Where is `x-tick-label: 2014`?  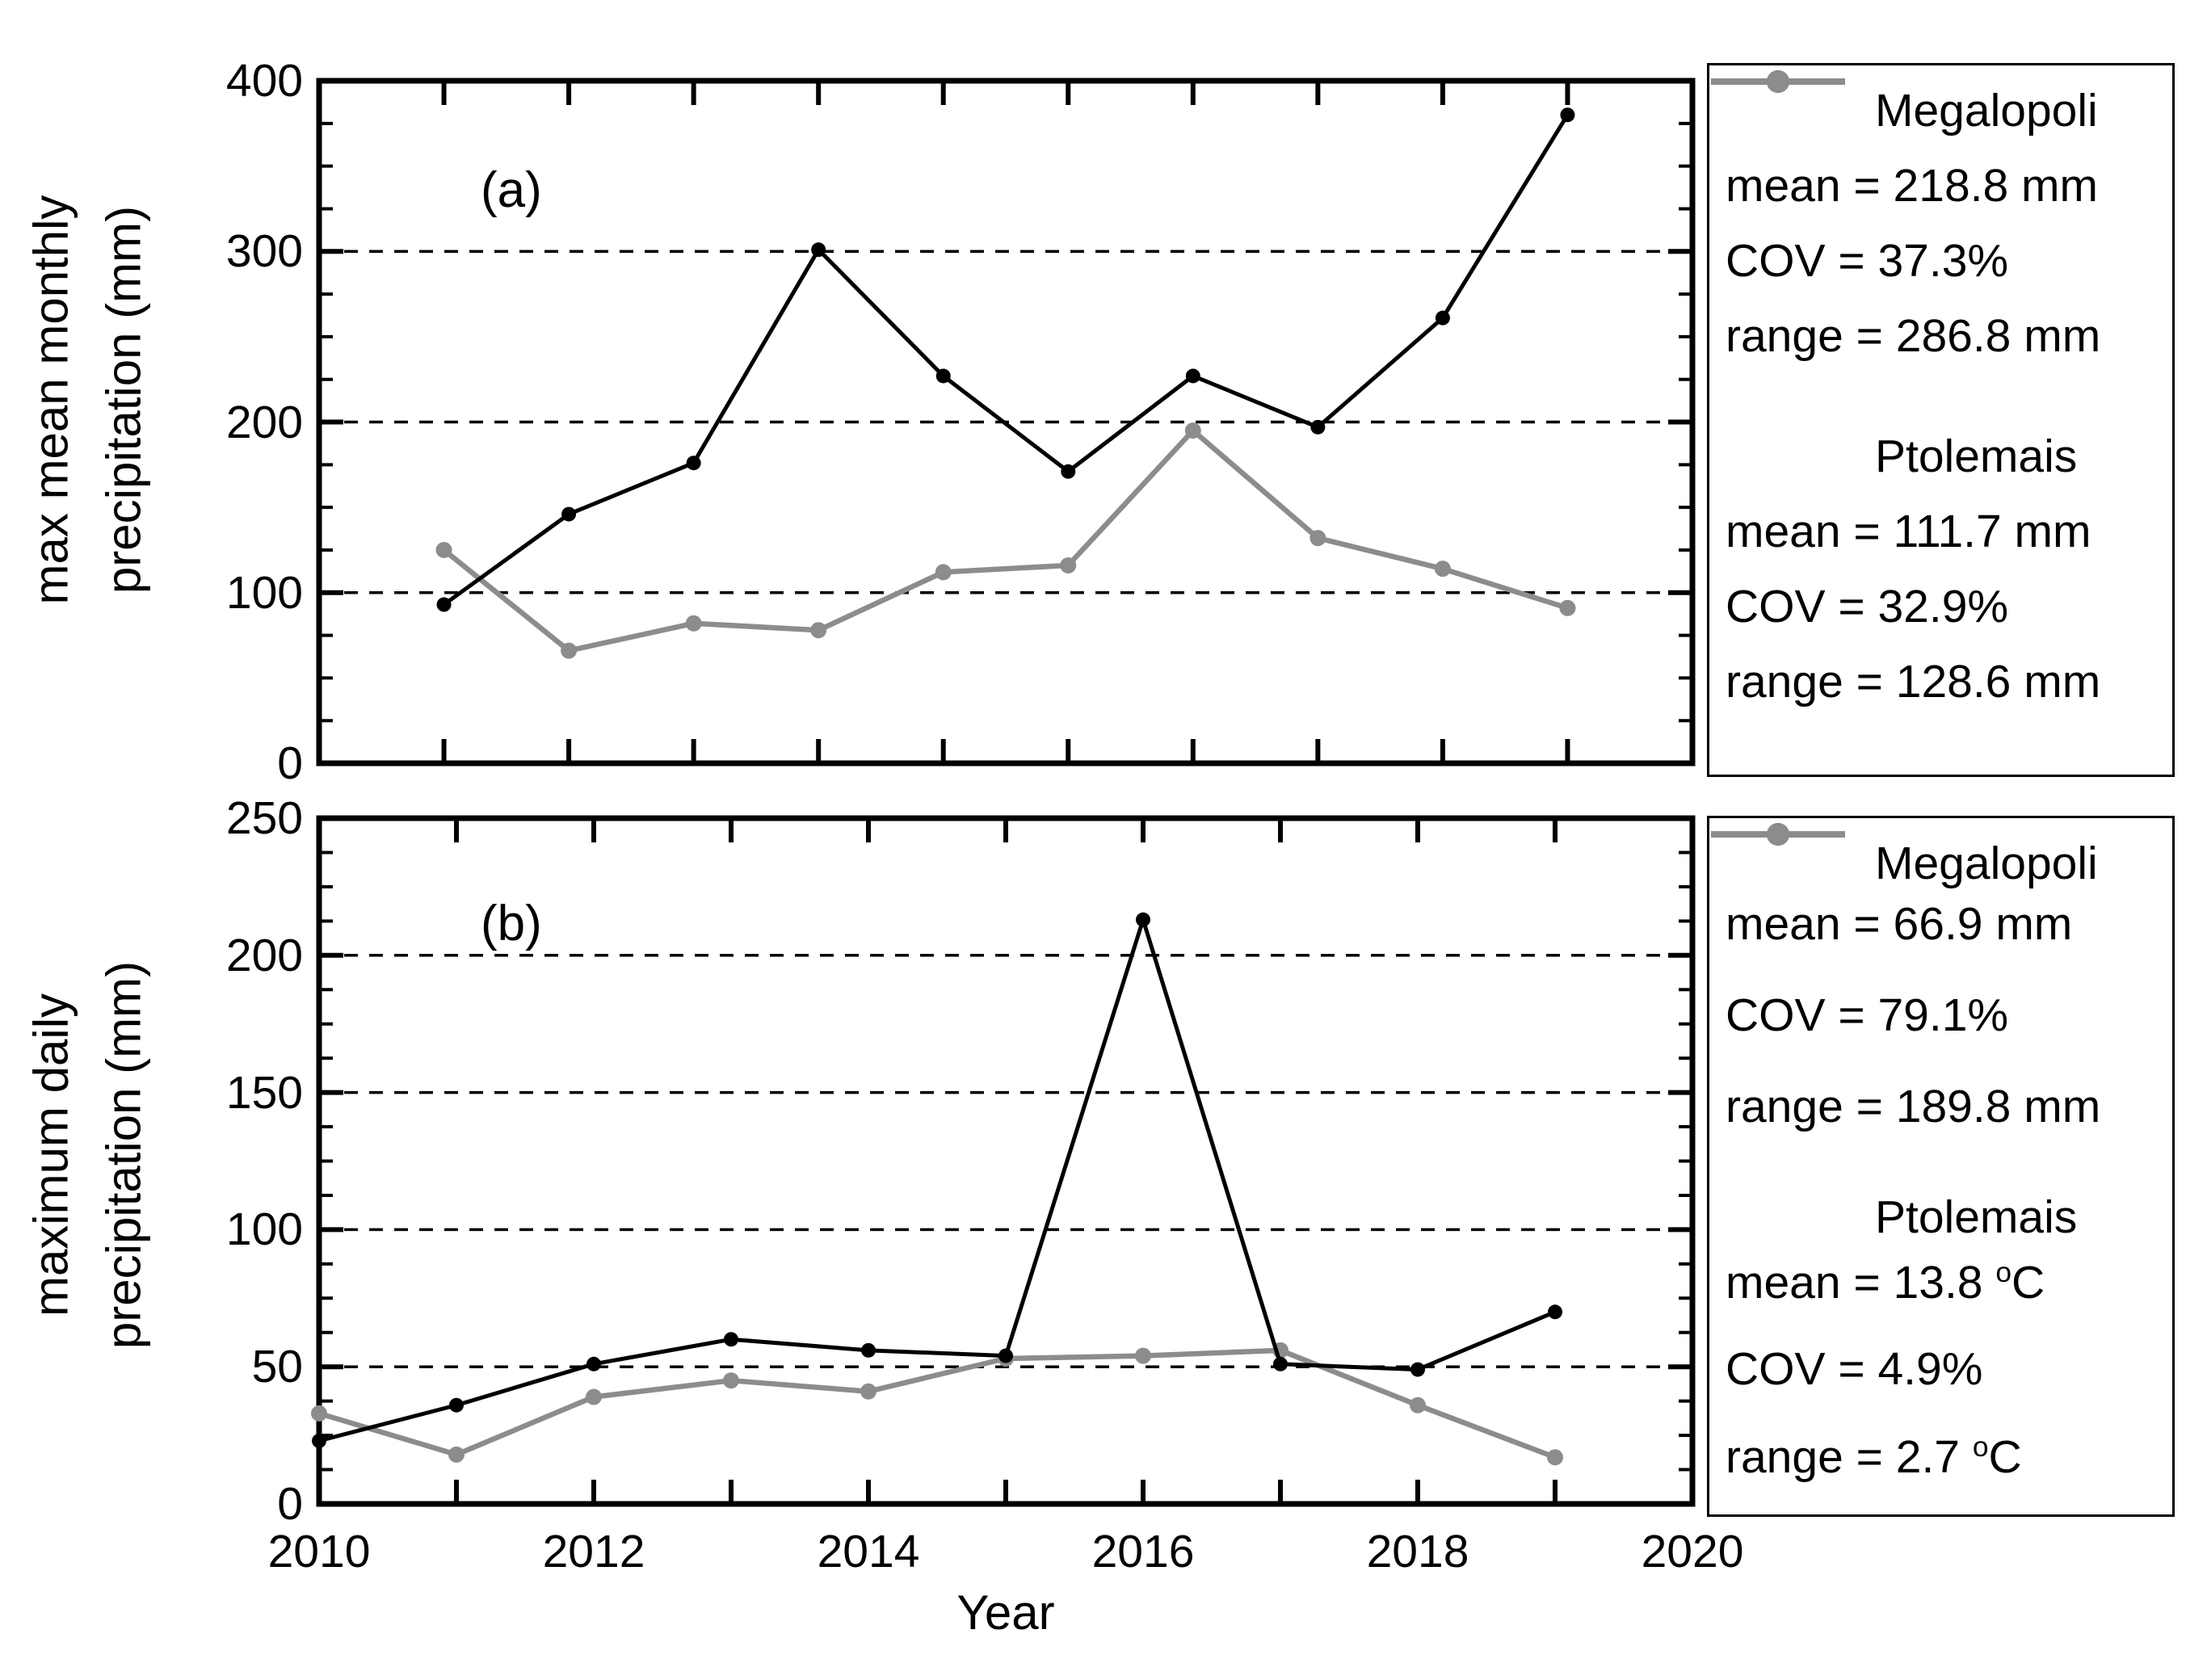 x-tick-label: 2014 is located at coordinates (868, 1551).